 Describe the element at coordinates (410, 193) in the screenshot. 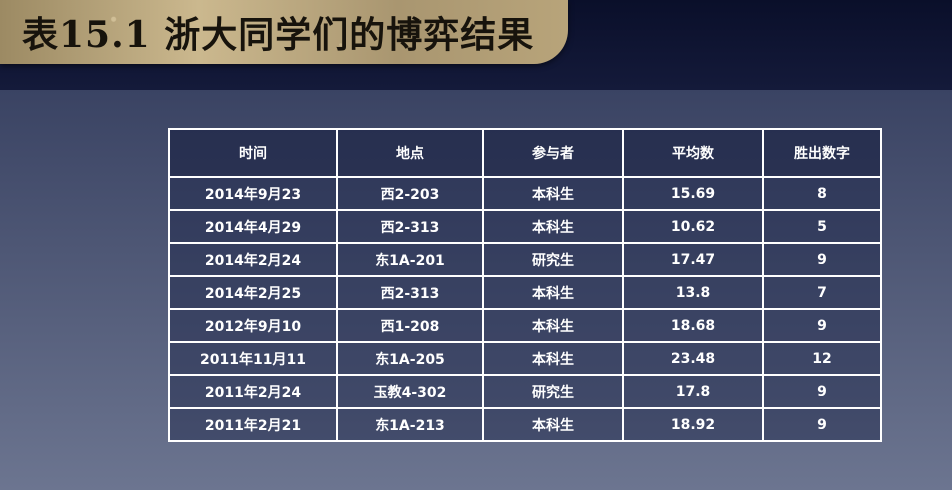

I see `cell-location: 西2-203` at that location.